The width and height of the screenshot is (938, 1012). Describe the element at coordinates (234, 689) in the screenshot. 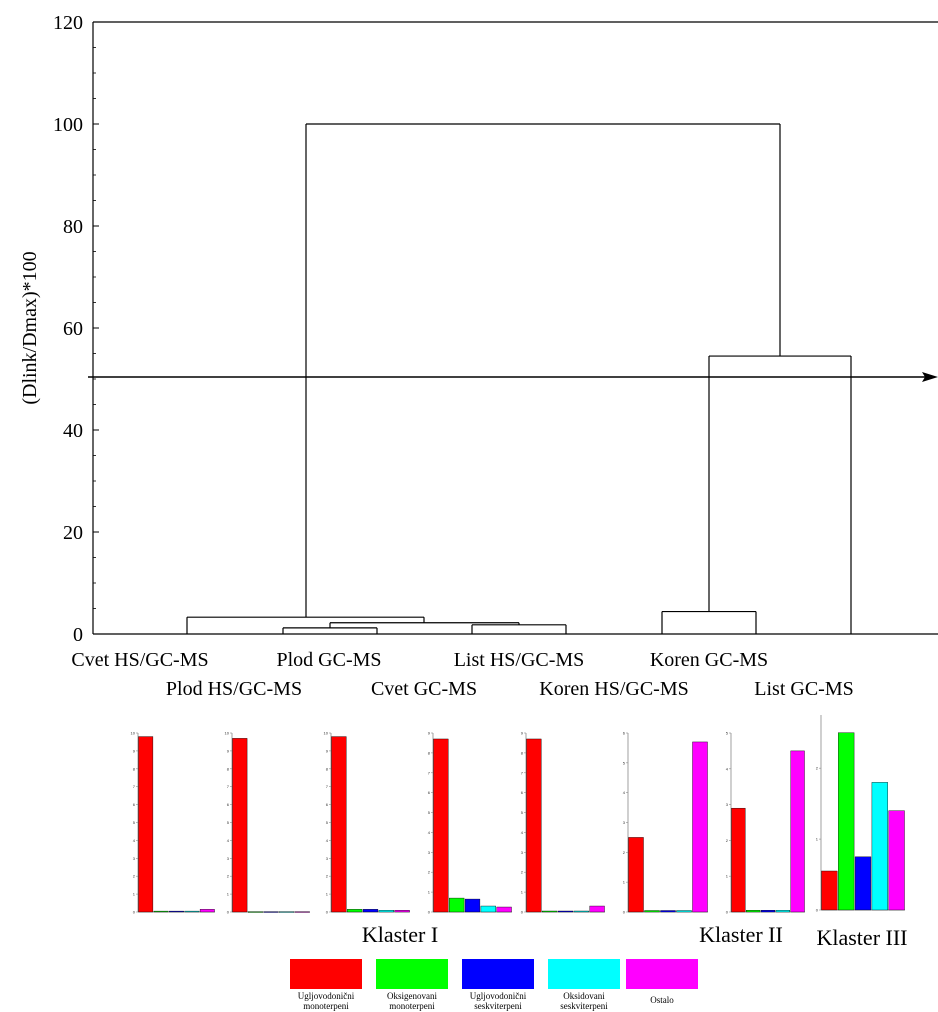

I see `leaf-label: Plod HS/GC-MS` at that location.